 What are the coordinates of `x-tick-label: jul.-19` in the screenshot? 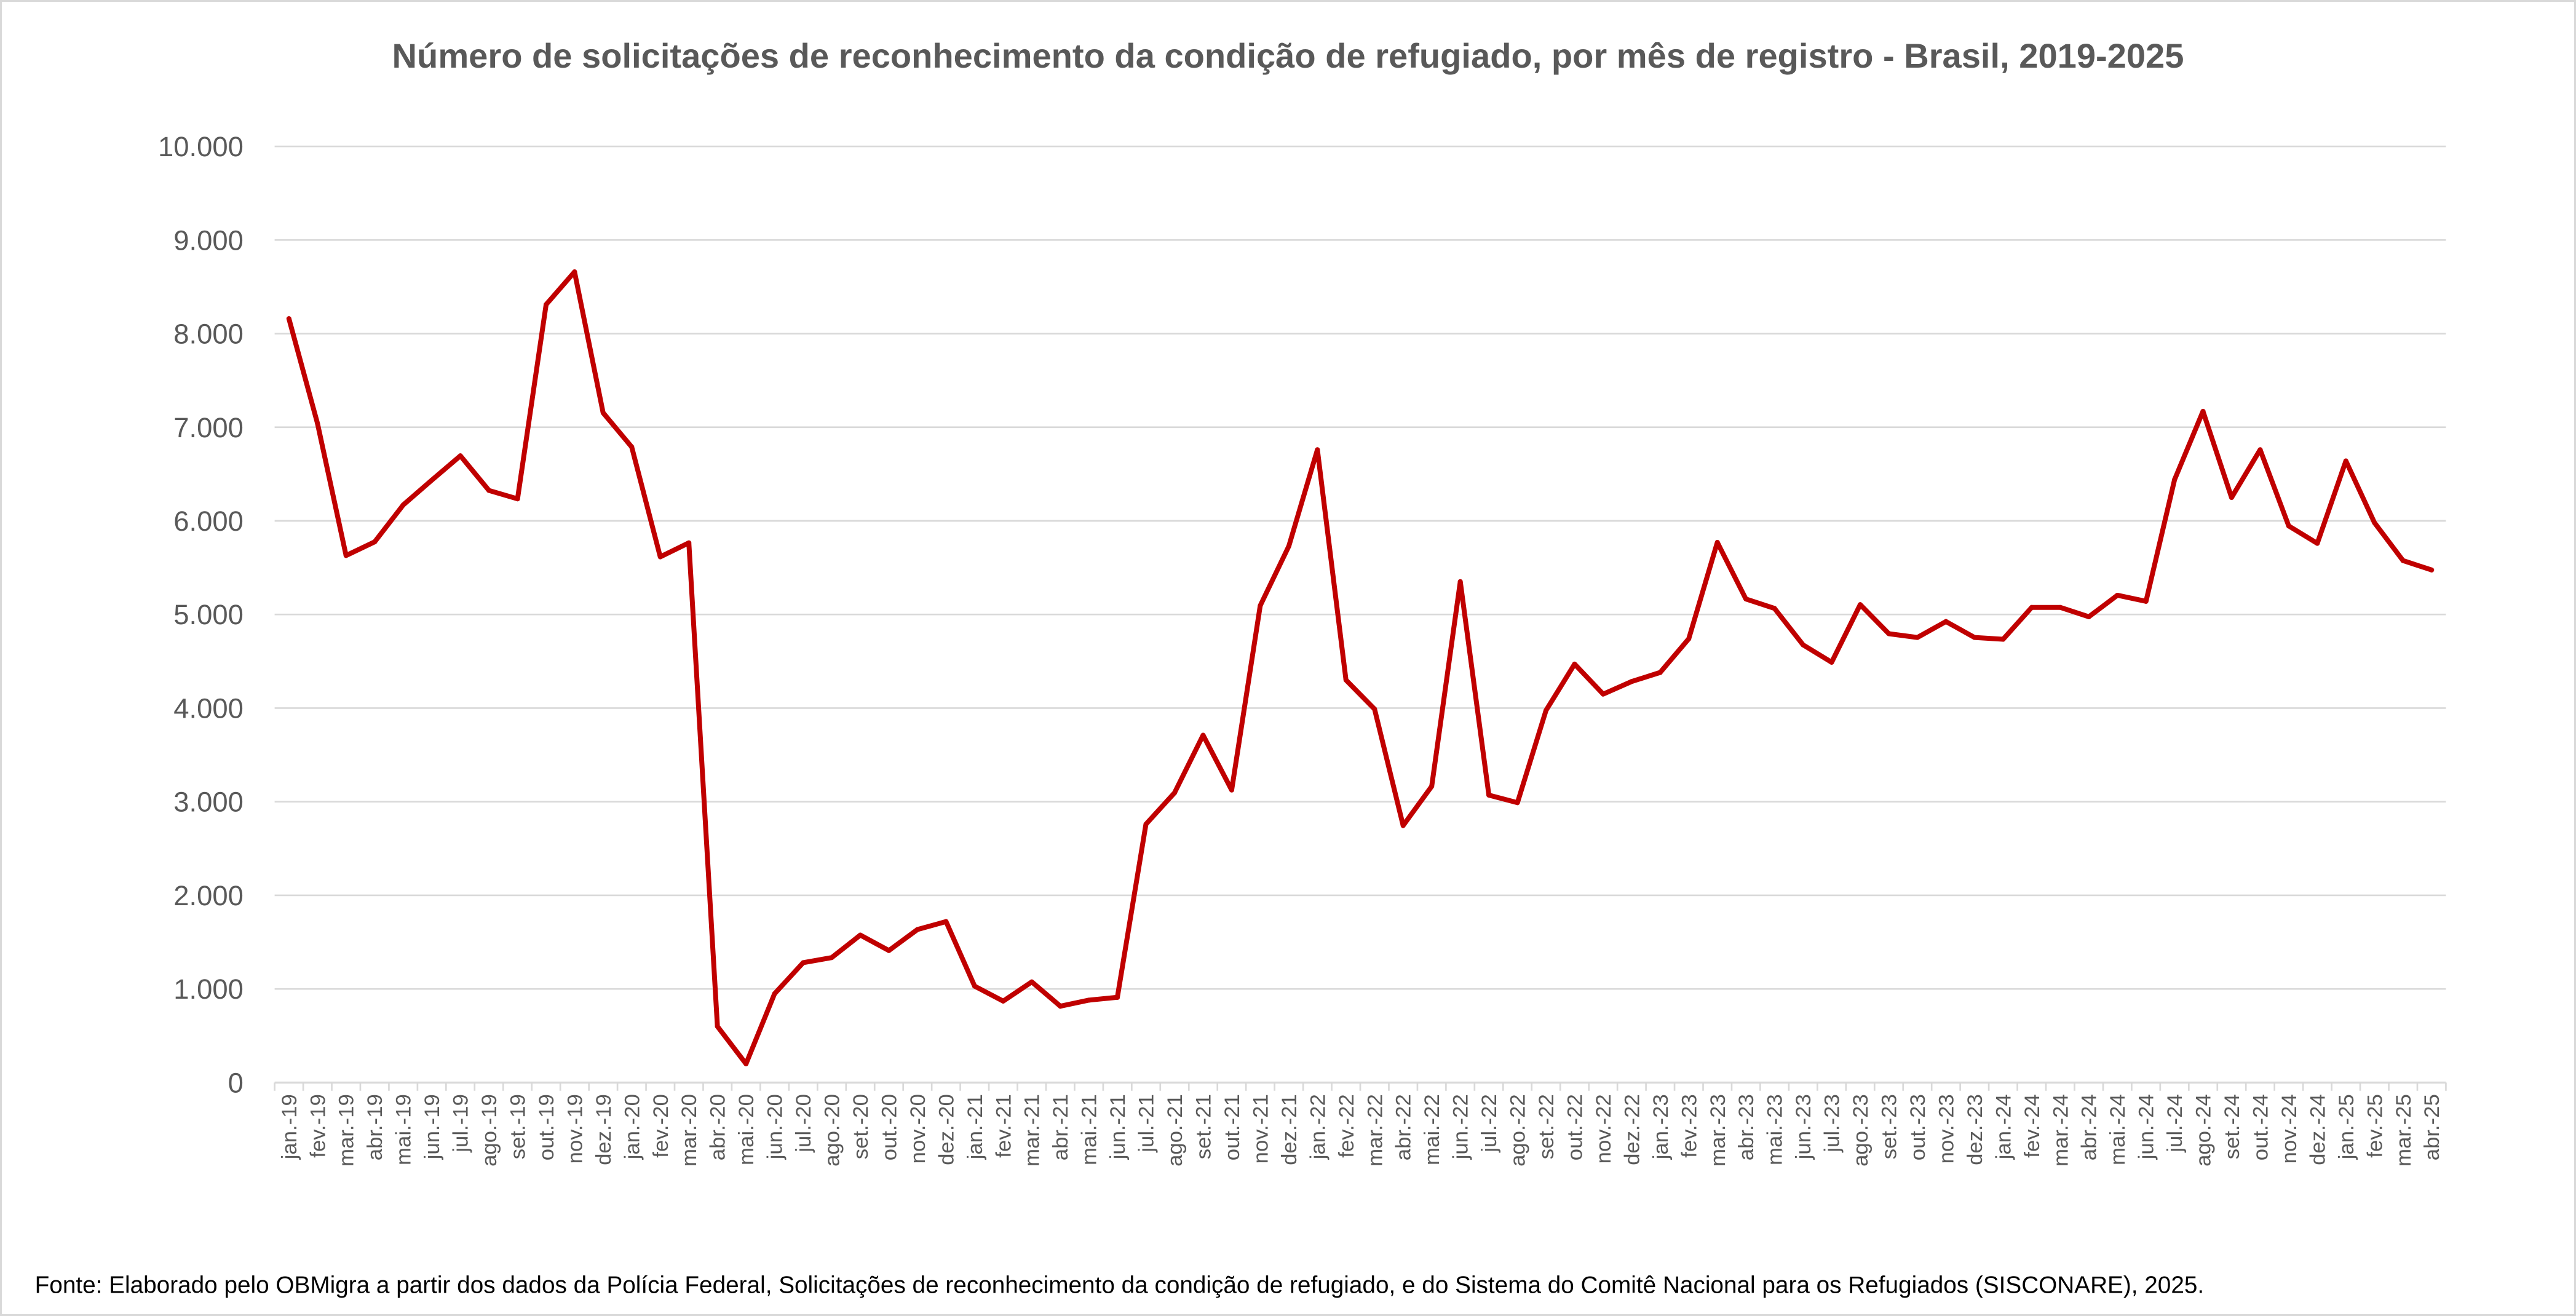 It's located at (462, 1123).